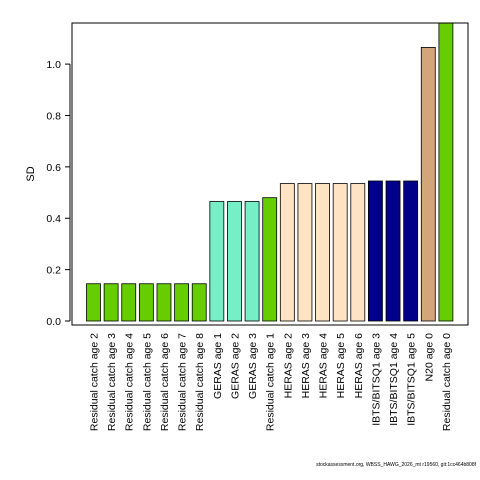  Describe the element at coordinates (130, 382) in the screenshot. I see `x-tick-label: Residual catch age 4` at that location.